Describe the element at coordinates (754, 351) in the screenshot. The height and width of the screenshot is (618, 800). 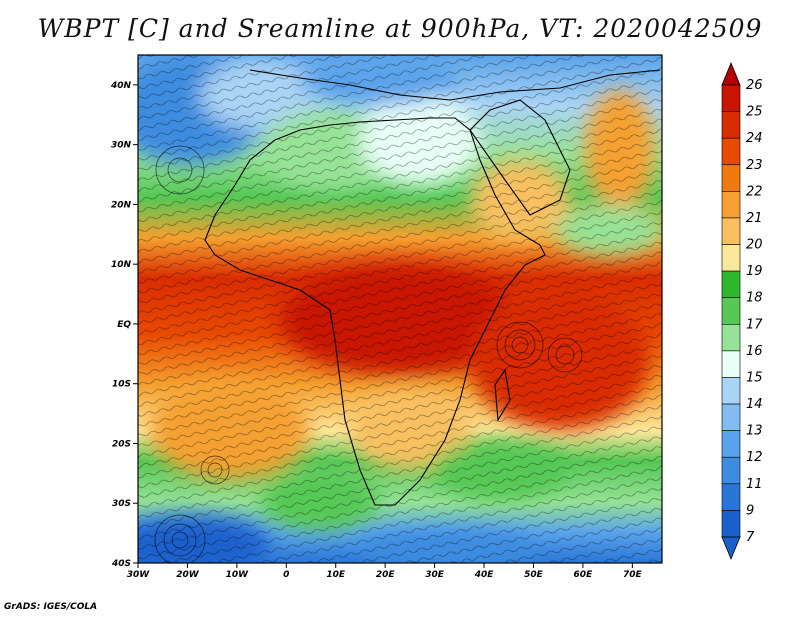
I see `colorbar-level-label: 16` at that location.